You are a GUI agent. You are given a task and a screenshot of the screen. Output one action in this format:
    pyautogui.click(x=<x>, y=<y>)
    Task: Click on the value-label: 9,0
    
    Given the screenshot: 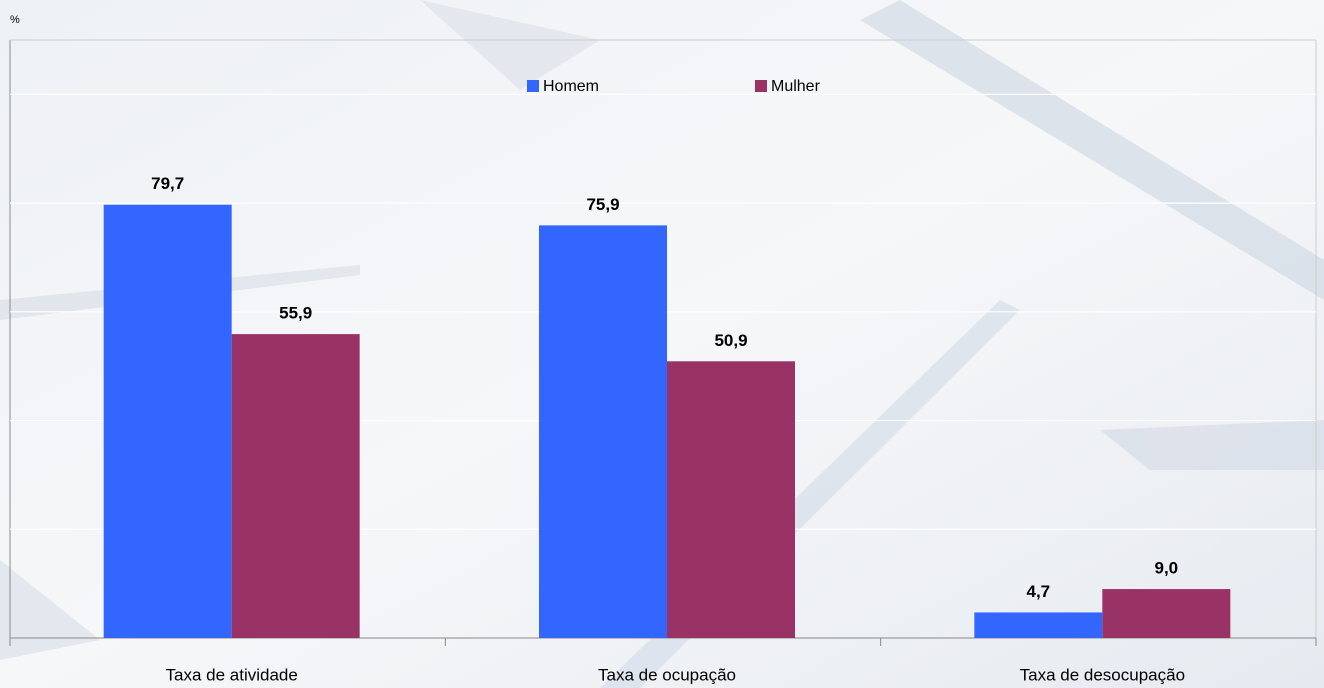 What is the action you would take?
    pyautogui.click(x=1167, y=568)
    